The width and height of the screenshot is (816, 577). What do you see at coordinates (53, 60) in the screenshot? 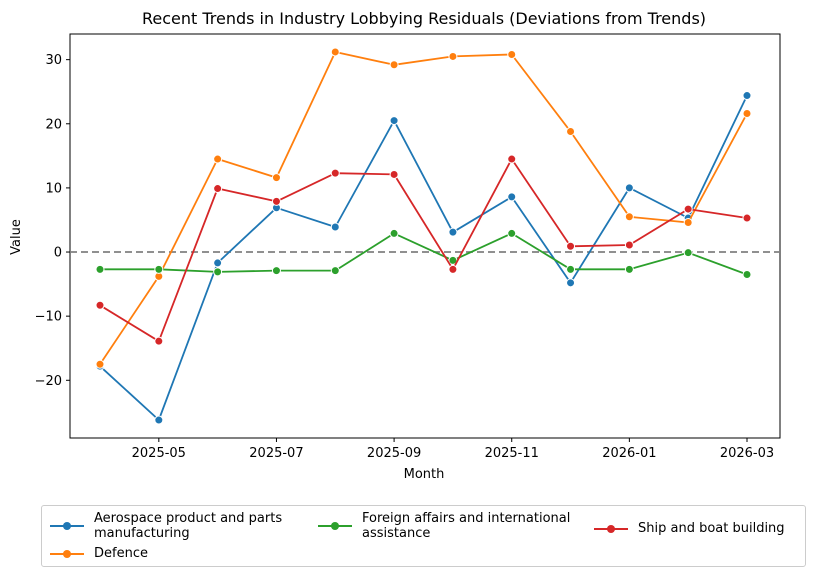
I see `y-tick-label: 30` at bounding box center [53, 60].